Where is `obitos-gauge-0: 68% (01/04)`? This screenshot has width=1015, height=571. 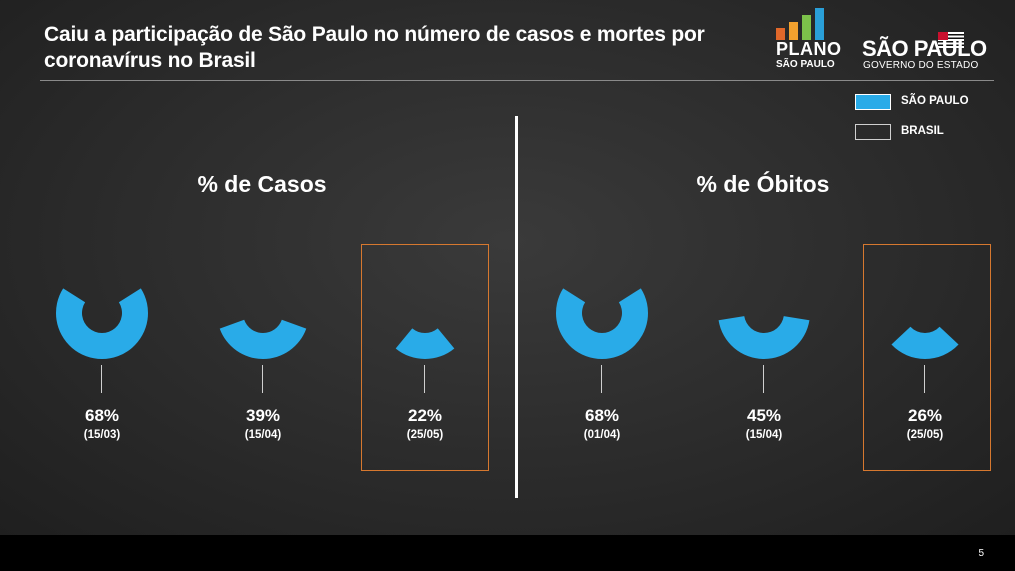 obitos-gauge-0: 68% (01/04) is located at coordinates (602, 383).